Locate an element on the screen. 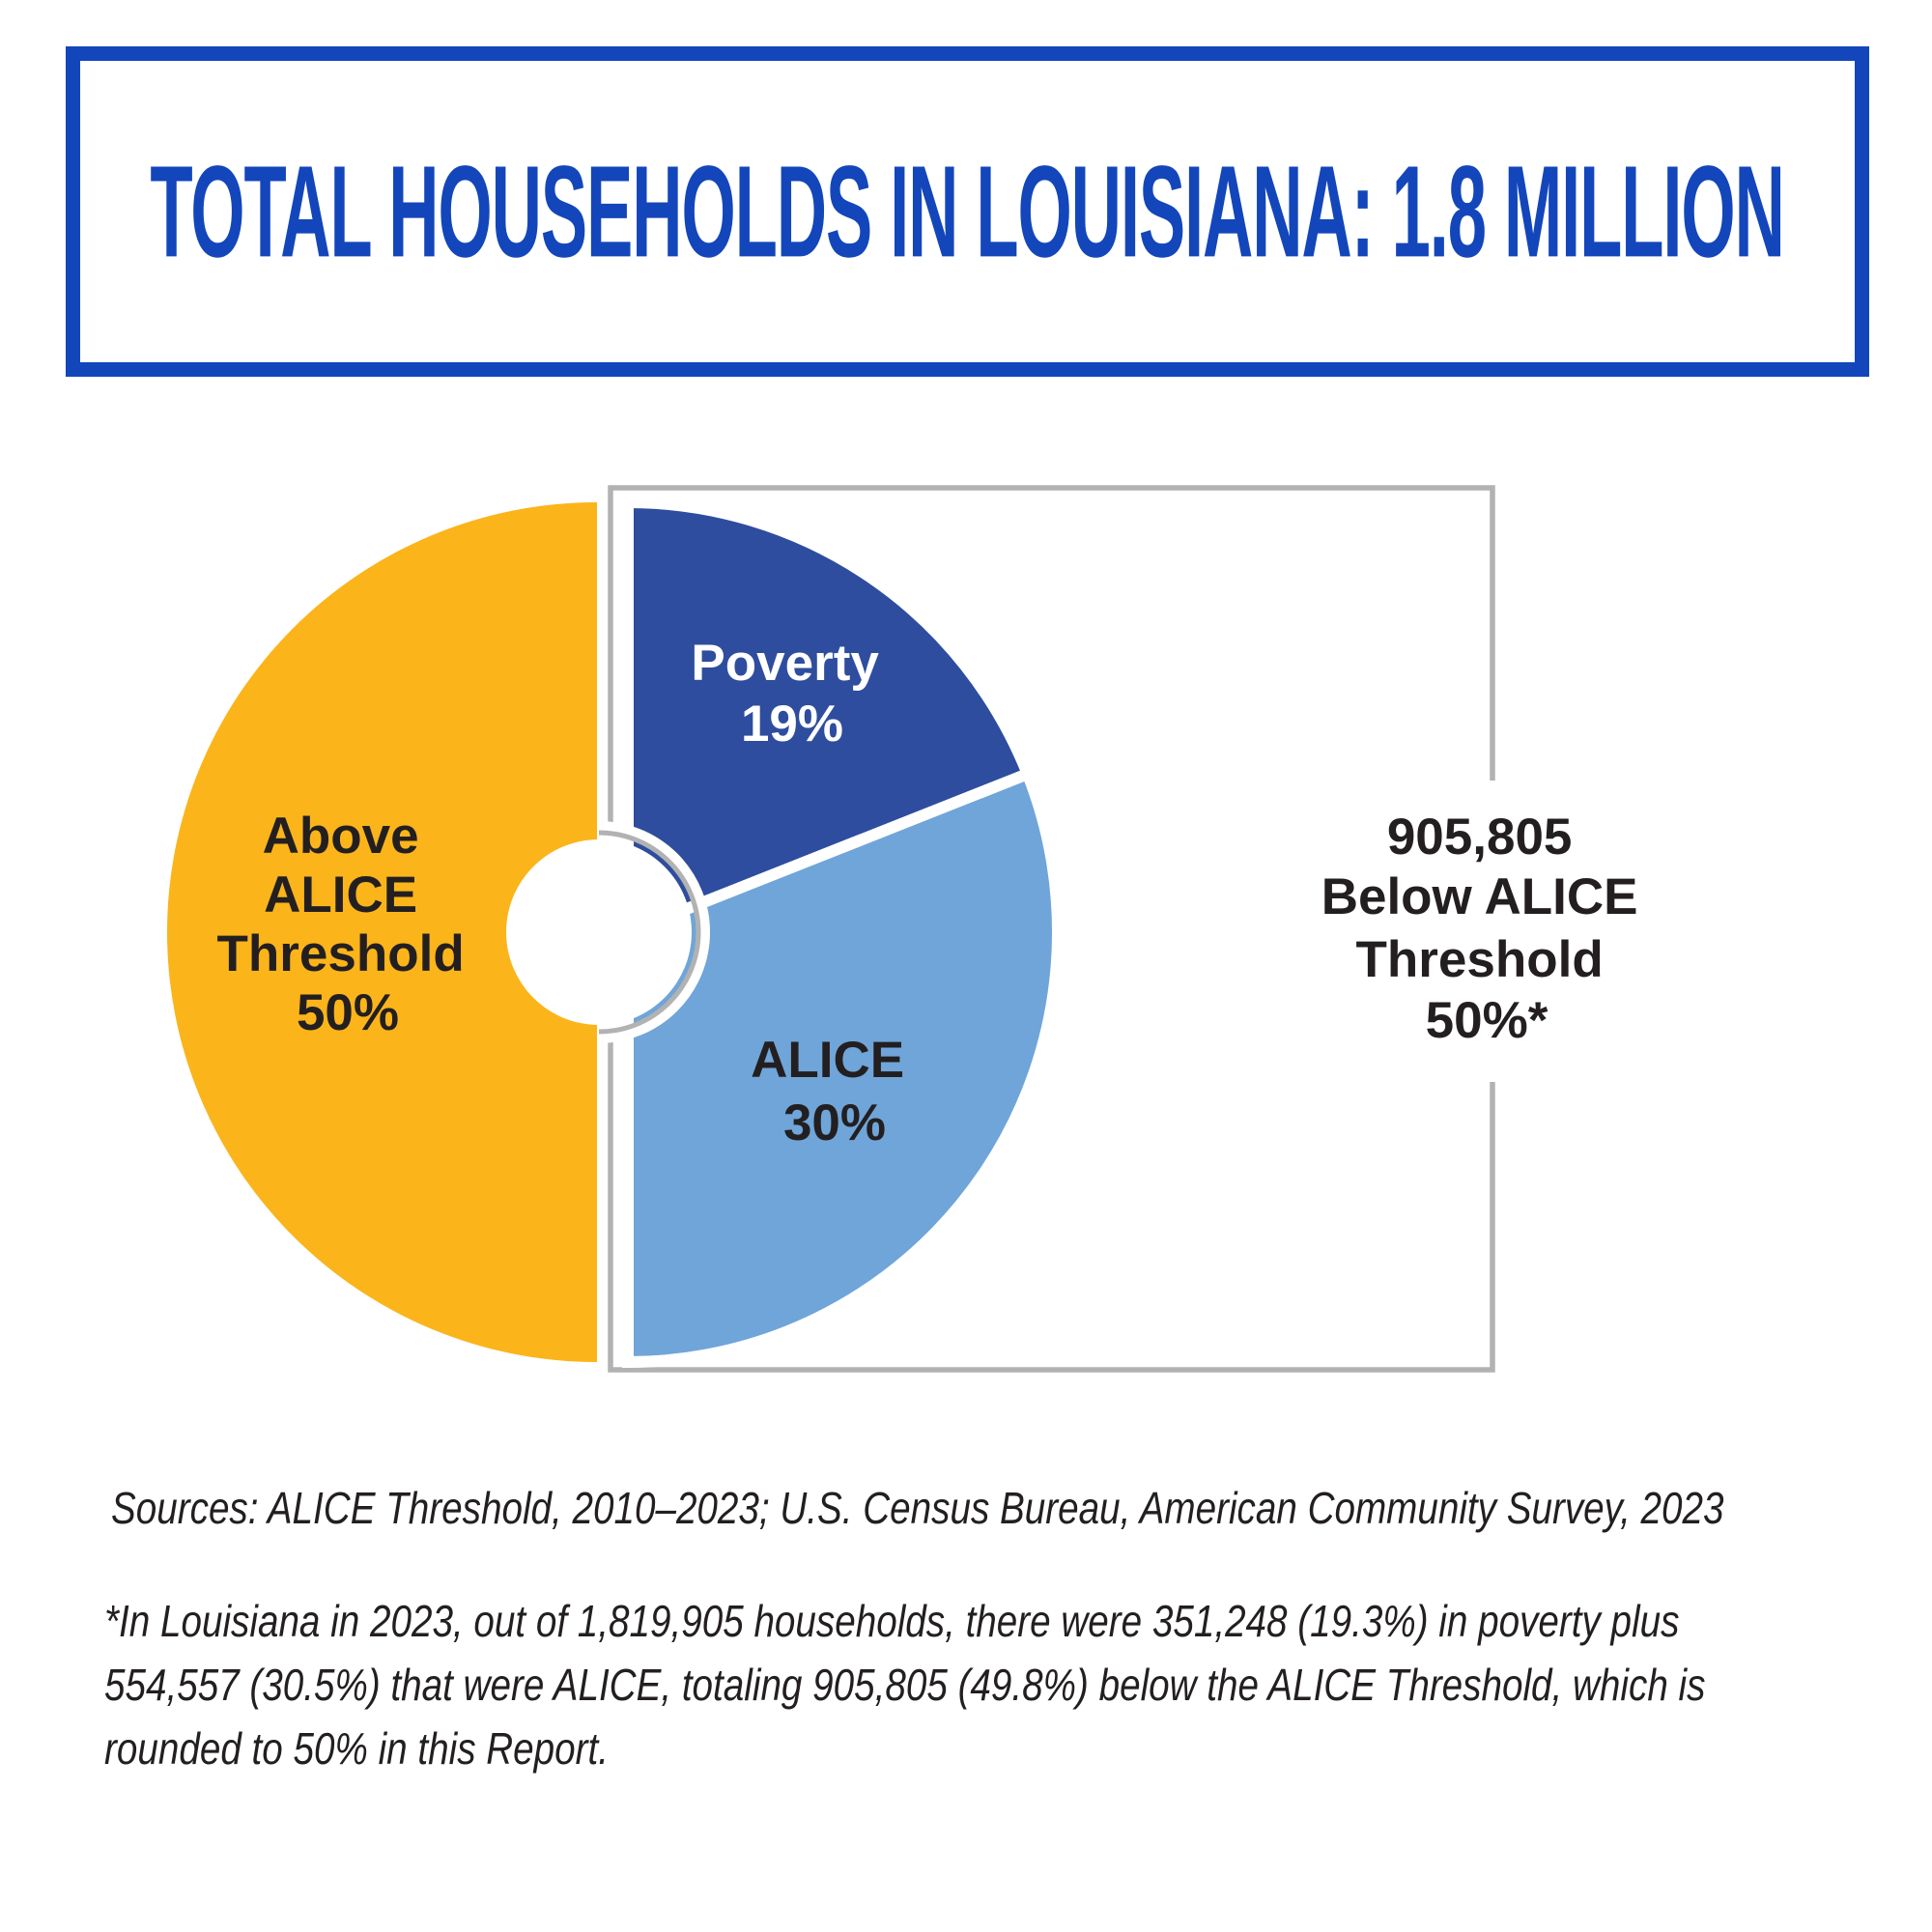  callout-line: Threshold is located at coordinates (1480, 959).